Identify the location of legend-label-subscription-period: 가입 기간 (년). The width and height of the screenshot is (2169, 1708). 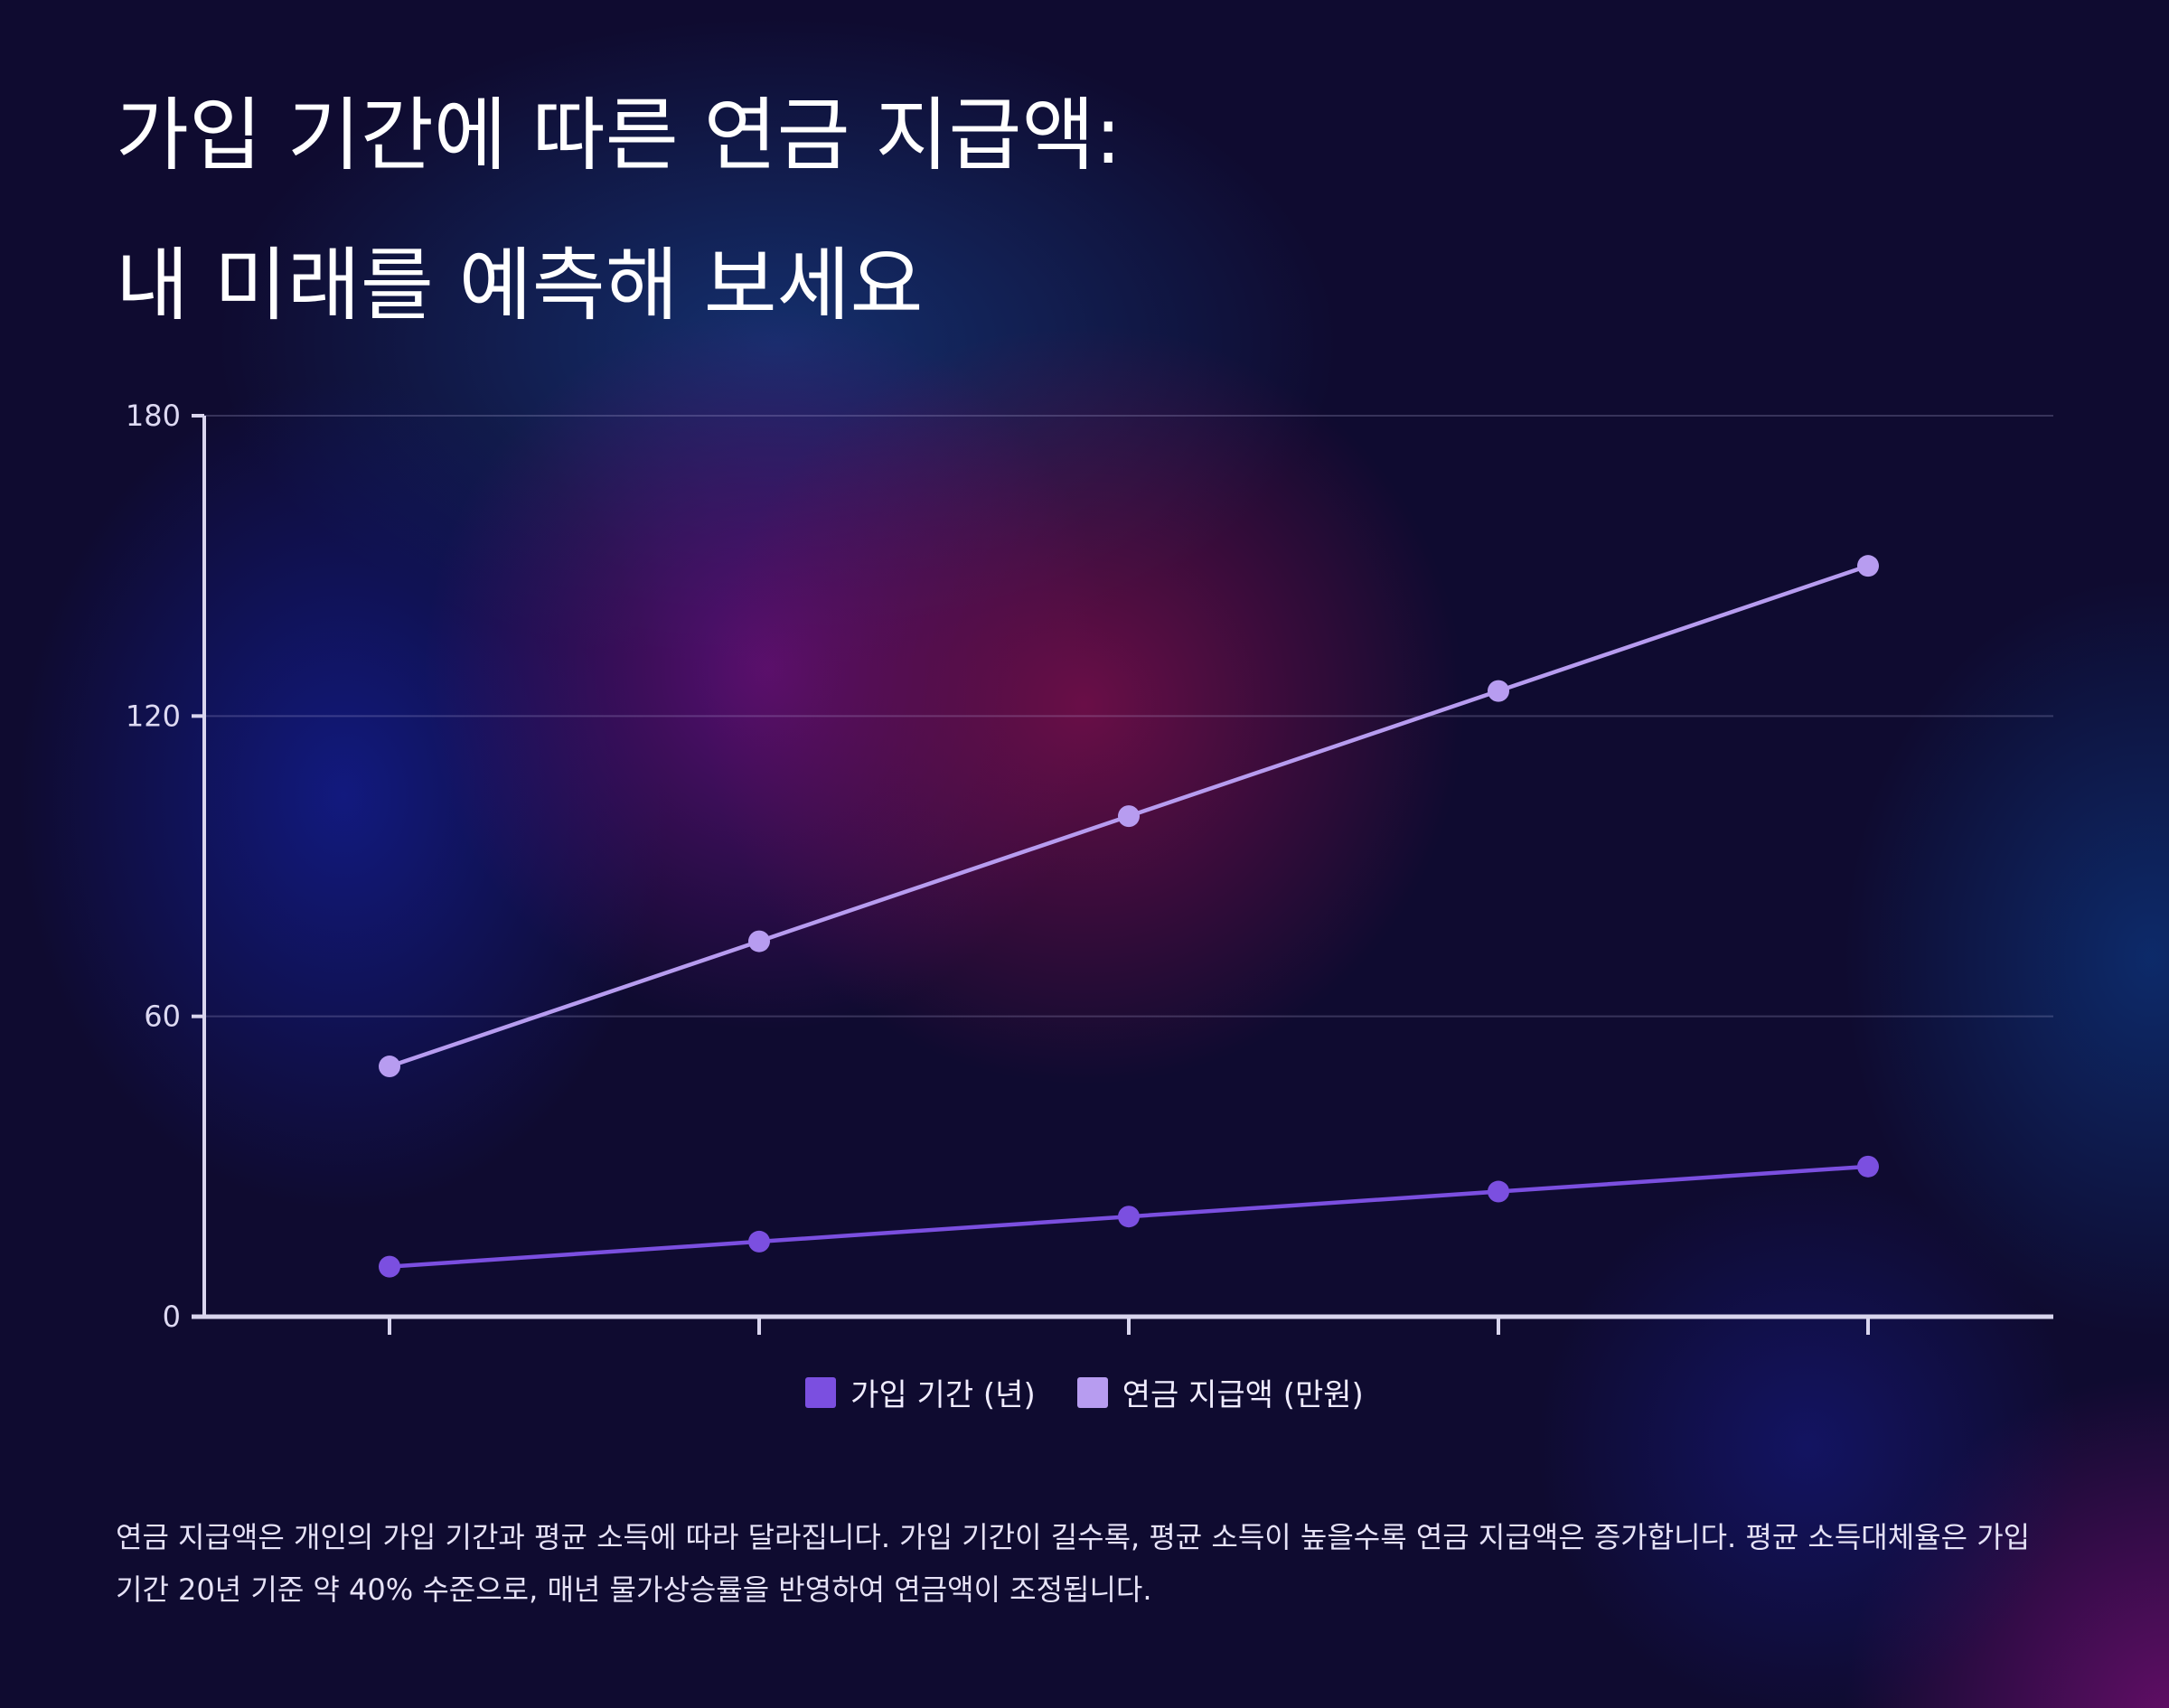
(943, 1395).